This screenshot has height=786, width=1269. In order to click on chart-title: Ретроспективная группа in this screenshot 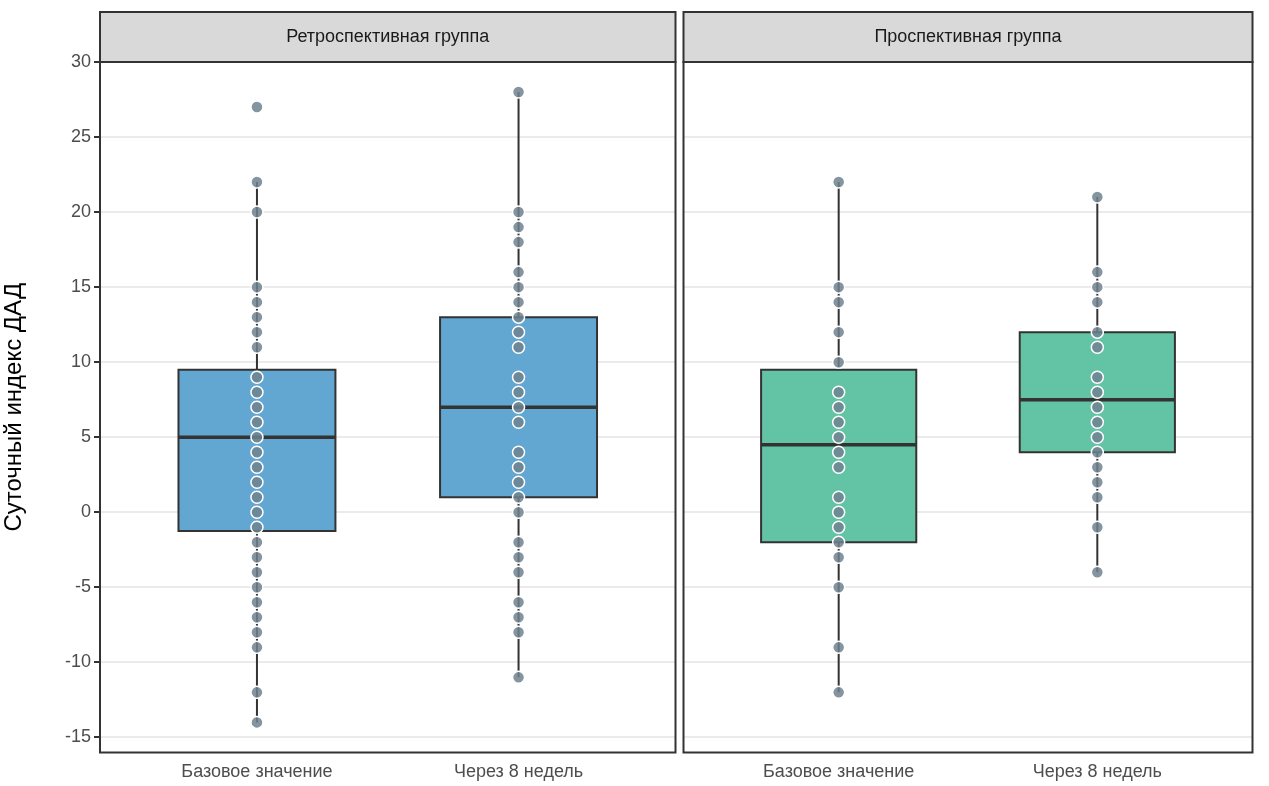, I will do `click(388, 35)`.